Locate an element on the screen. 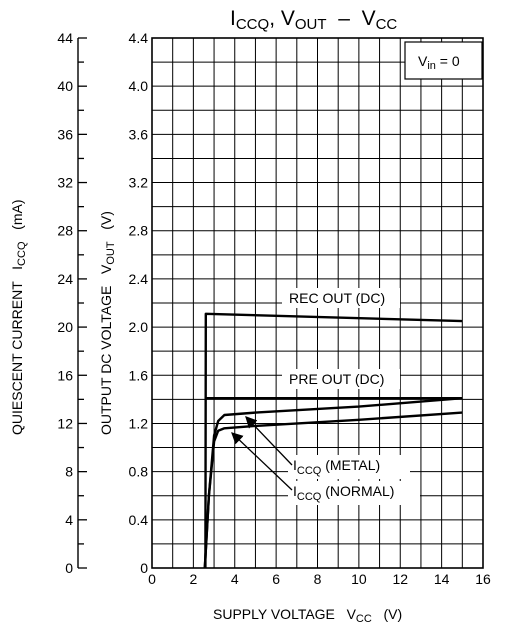 The width and height of the screenshot is (506, 631). y-left-tick-label: 28 is located at coordinates (65, 231).